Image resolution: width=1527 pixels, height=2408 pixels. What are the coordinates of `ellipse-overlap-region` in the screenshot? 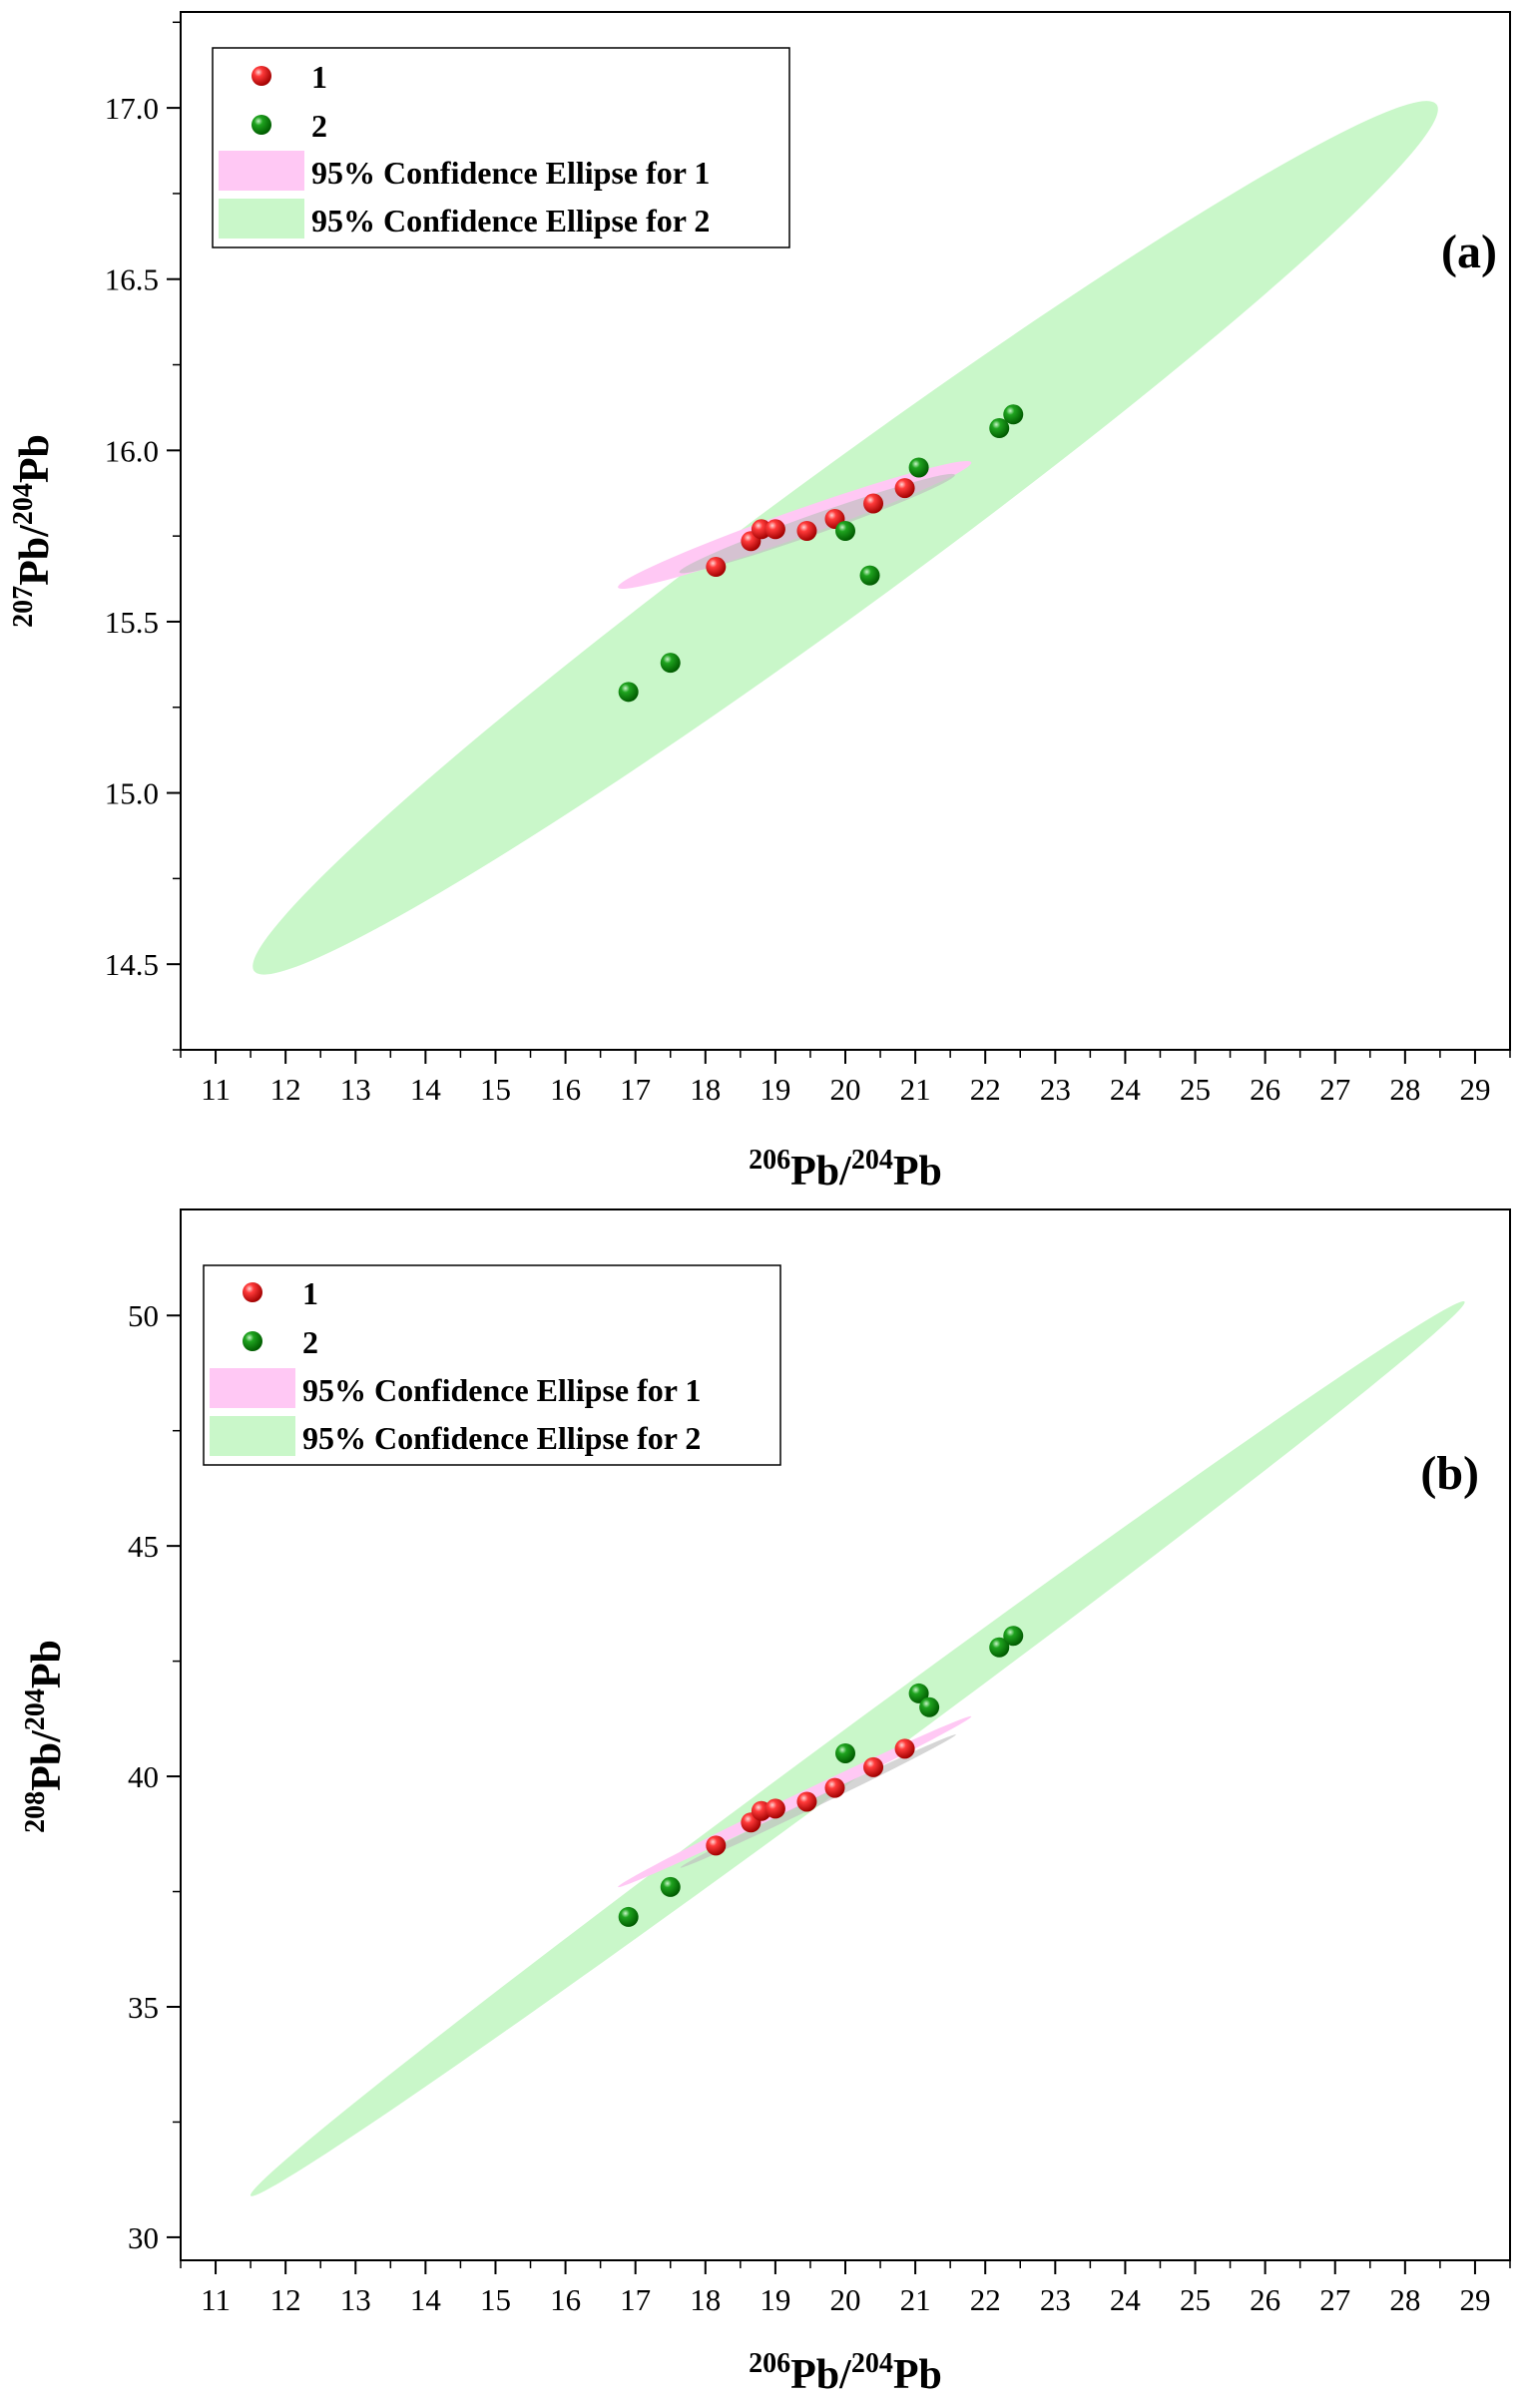 It's located at (818, 1801).